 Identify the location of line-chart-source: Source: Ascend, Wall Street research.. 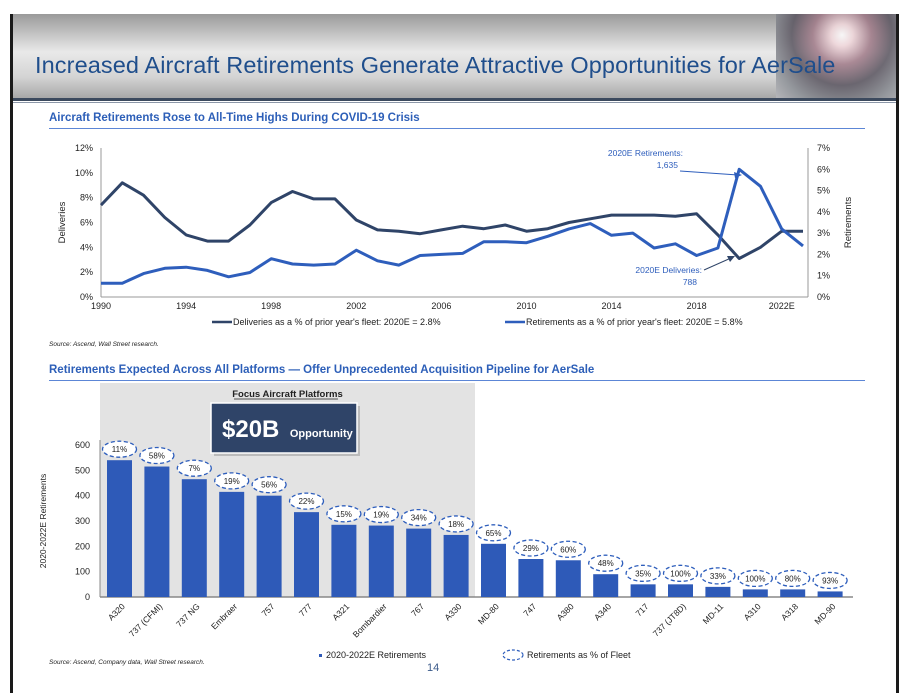
(104, 344).